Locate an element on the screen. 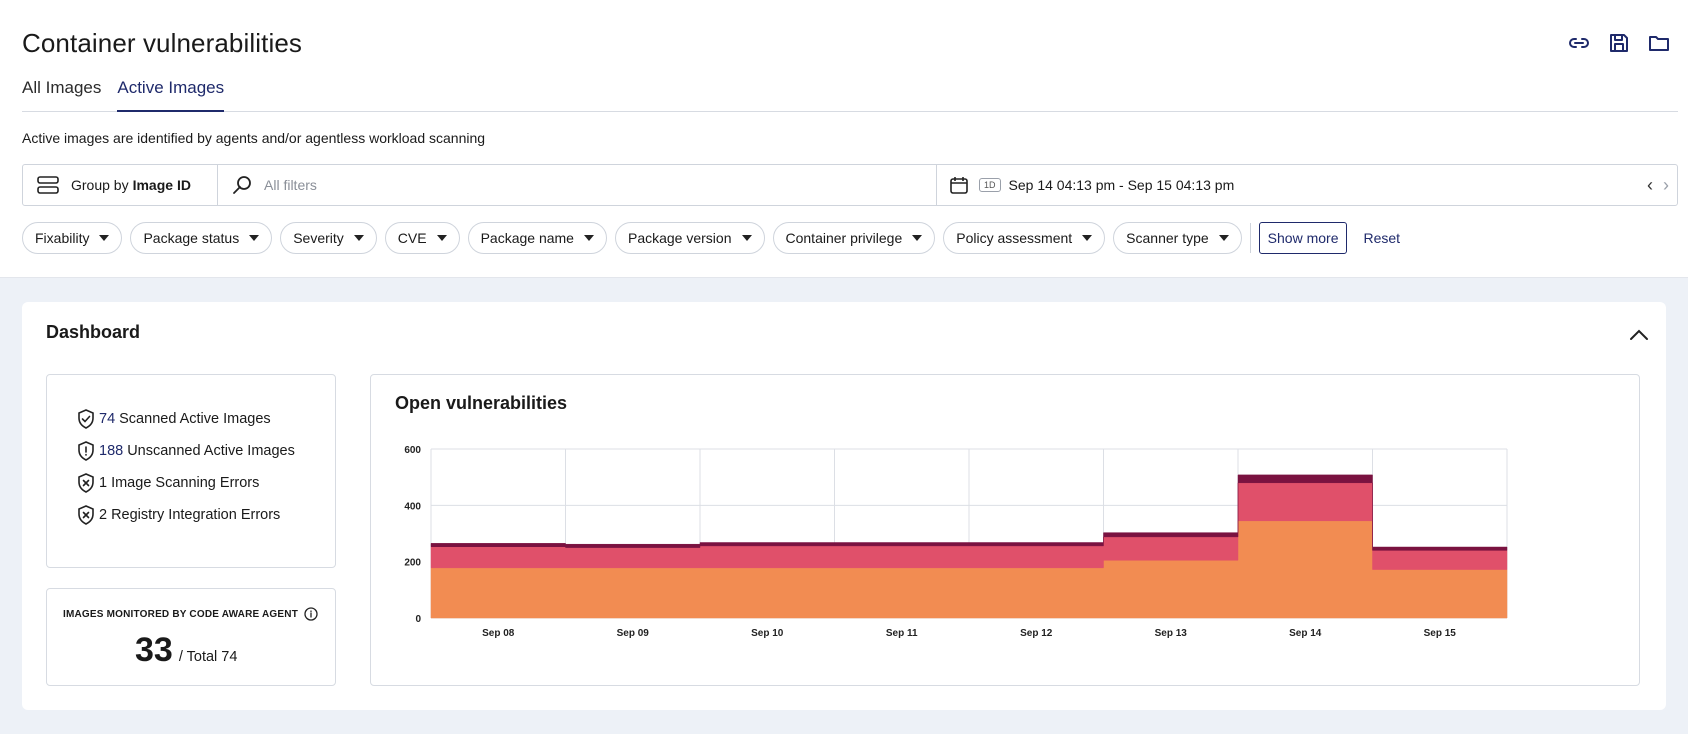 The image size is (1688, 734). y-tick-label: 0 is located at coordinates (418, 619).